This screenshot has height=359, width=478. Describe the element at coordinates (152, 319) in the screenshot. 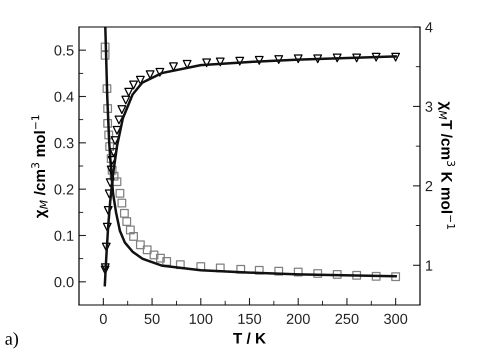

I see `x-tick-label: 50` at that location.